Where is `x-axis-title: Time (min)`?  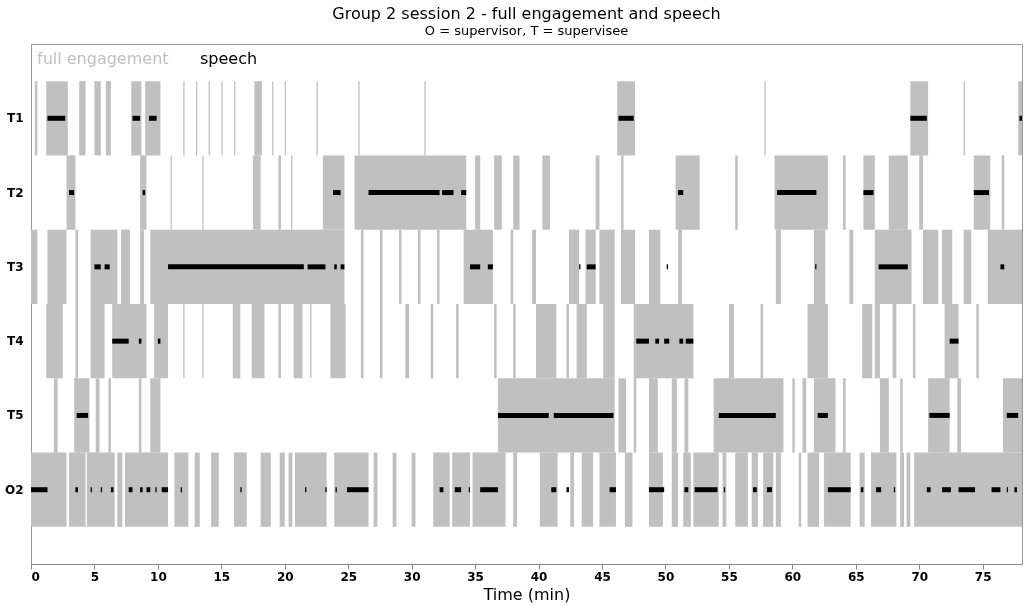
x-axis-title: Time (min) is located at coordinates (526, 594).